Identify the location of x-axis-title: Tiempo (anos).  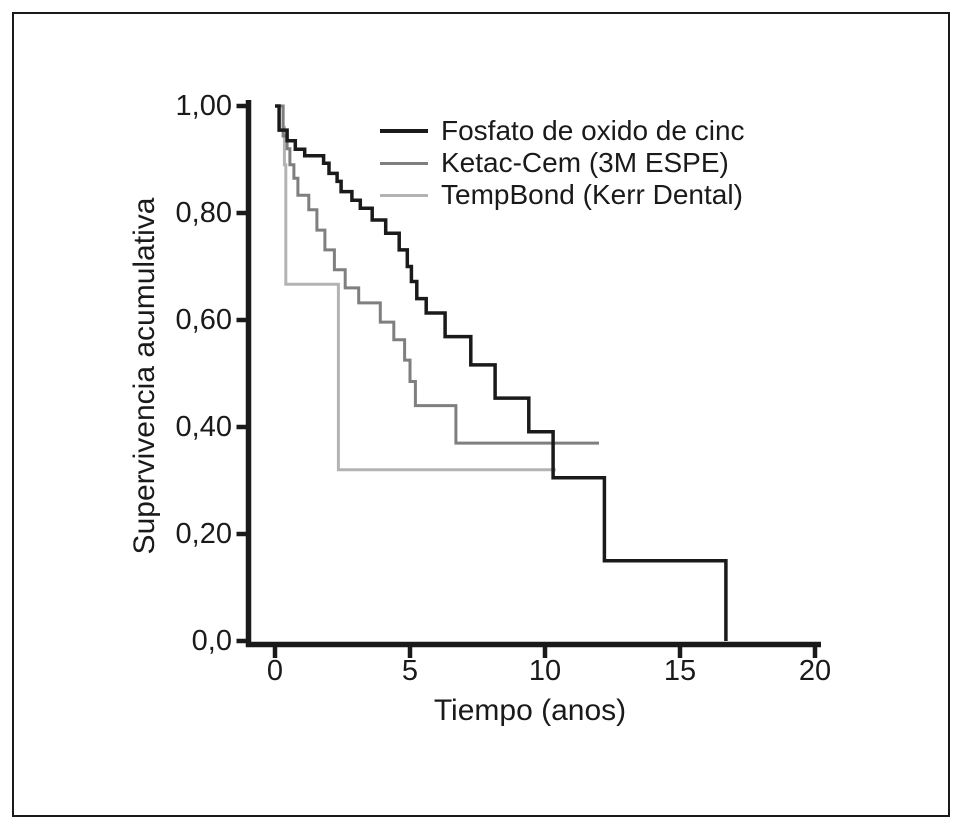
(530, 710).